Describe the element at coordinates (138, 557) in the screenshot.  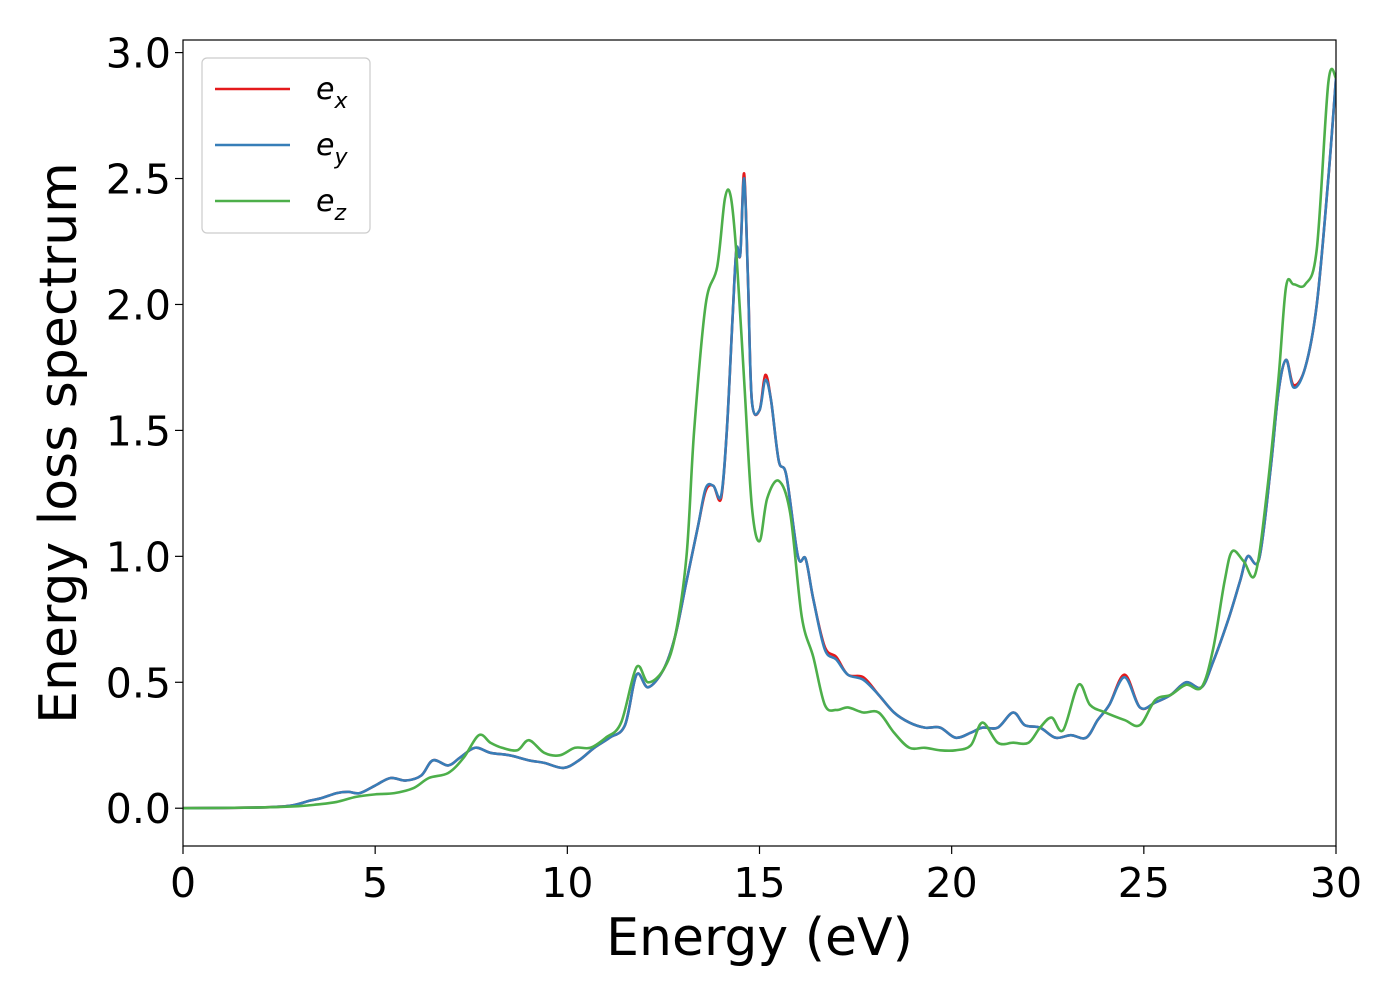
I see `y-tick-label: 1.0` at that location.